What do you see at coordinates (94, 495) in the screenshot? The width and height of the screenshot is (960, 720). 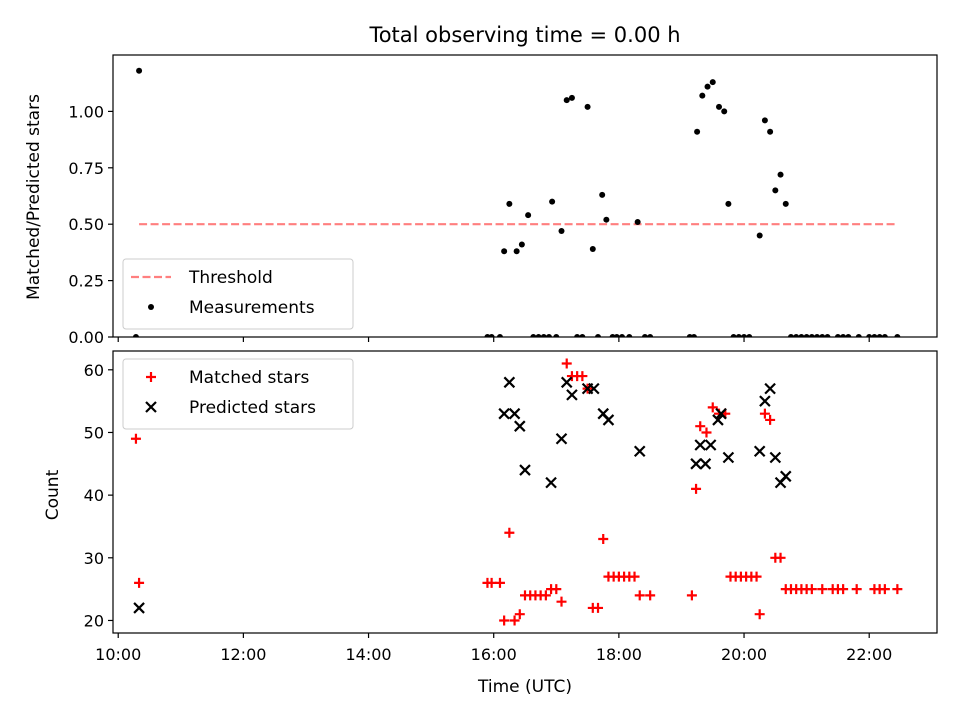 I see `y-tick-label: 40` at bounding box center [94, 495].